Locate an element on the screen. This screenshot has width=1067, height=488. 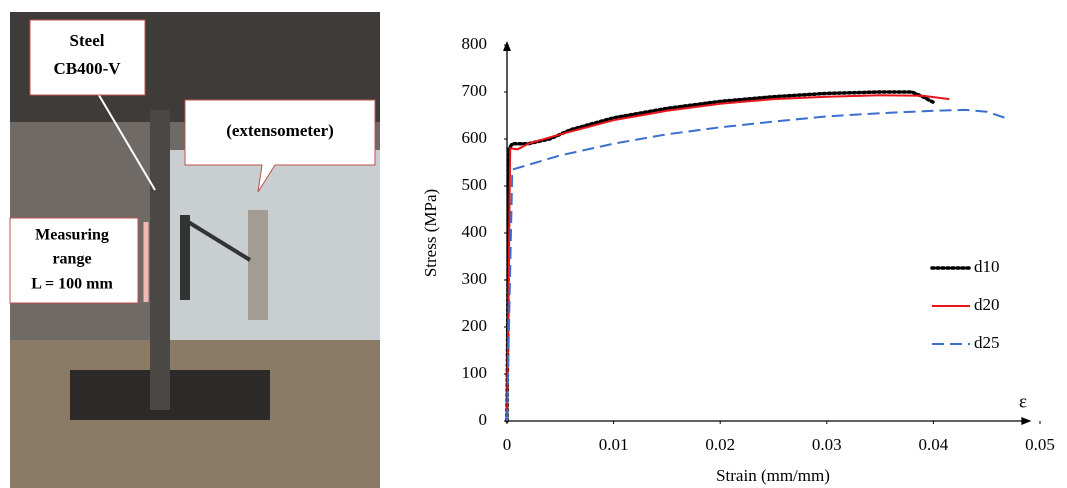
x-tick-label: 0.05 is located at coordinates (1040, 444).